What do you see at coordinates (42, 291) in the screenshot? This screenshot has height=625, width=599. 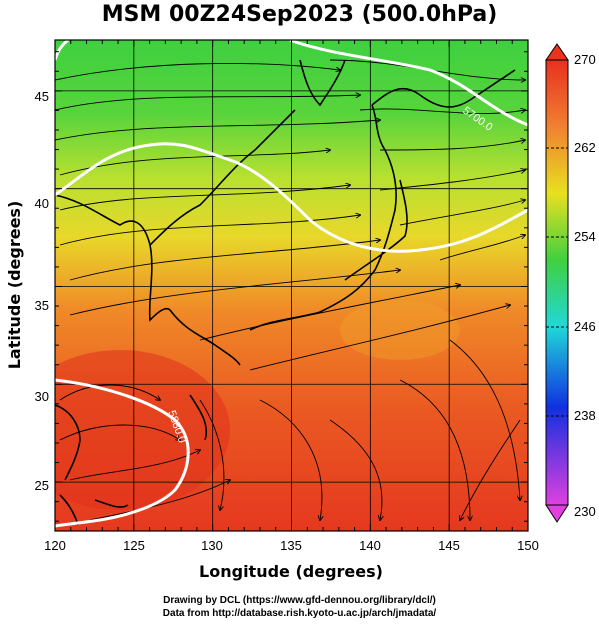 I see `y-tick-labels: 25 30 35 40 45` at bounding box center [42, 291].